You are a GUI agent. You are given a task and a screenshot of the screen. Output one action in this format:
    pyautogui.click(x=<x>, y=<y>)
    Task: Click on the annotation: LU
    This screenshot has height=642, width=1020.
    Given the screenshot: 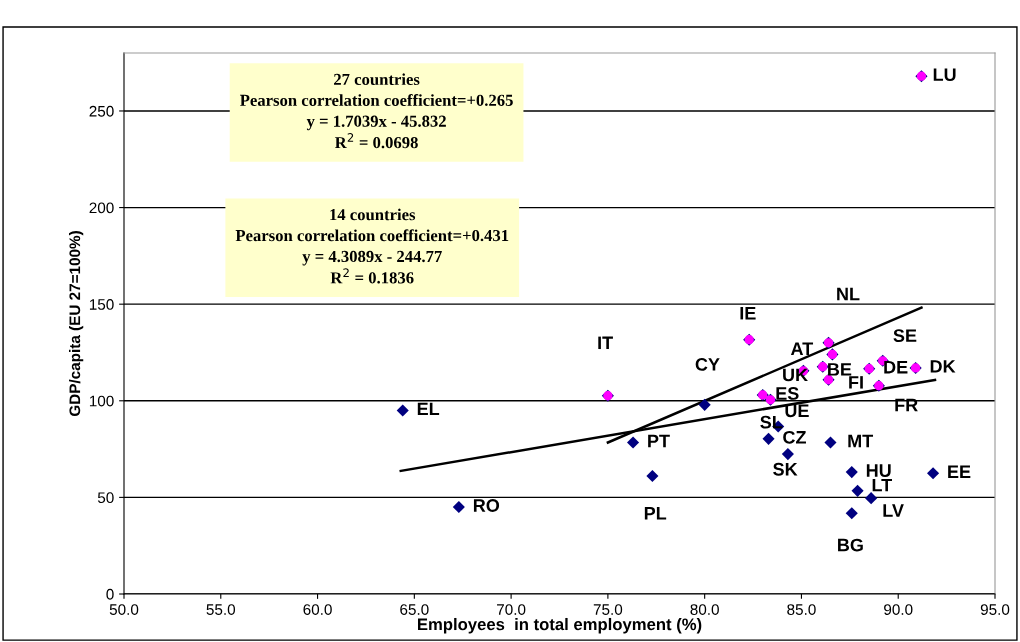 What is the action you would take?
    pyautogui.click(x=944, y=75)
    